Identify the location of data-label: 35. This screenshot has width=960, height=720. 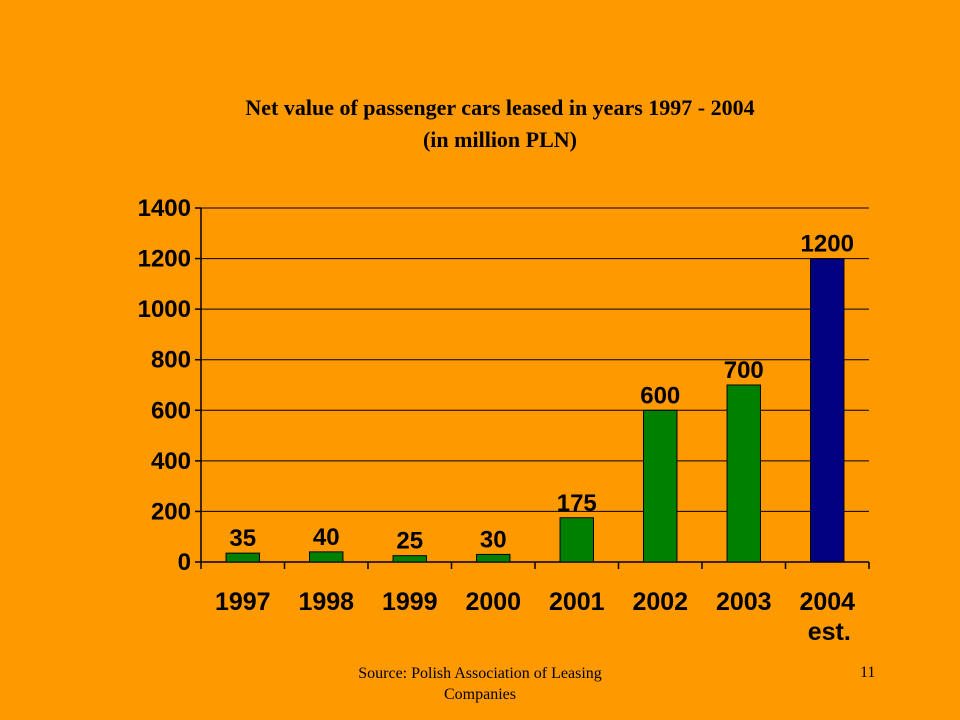
(242, 538).